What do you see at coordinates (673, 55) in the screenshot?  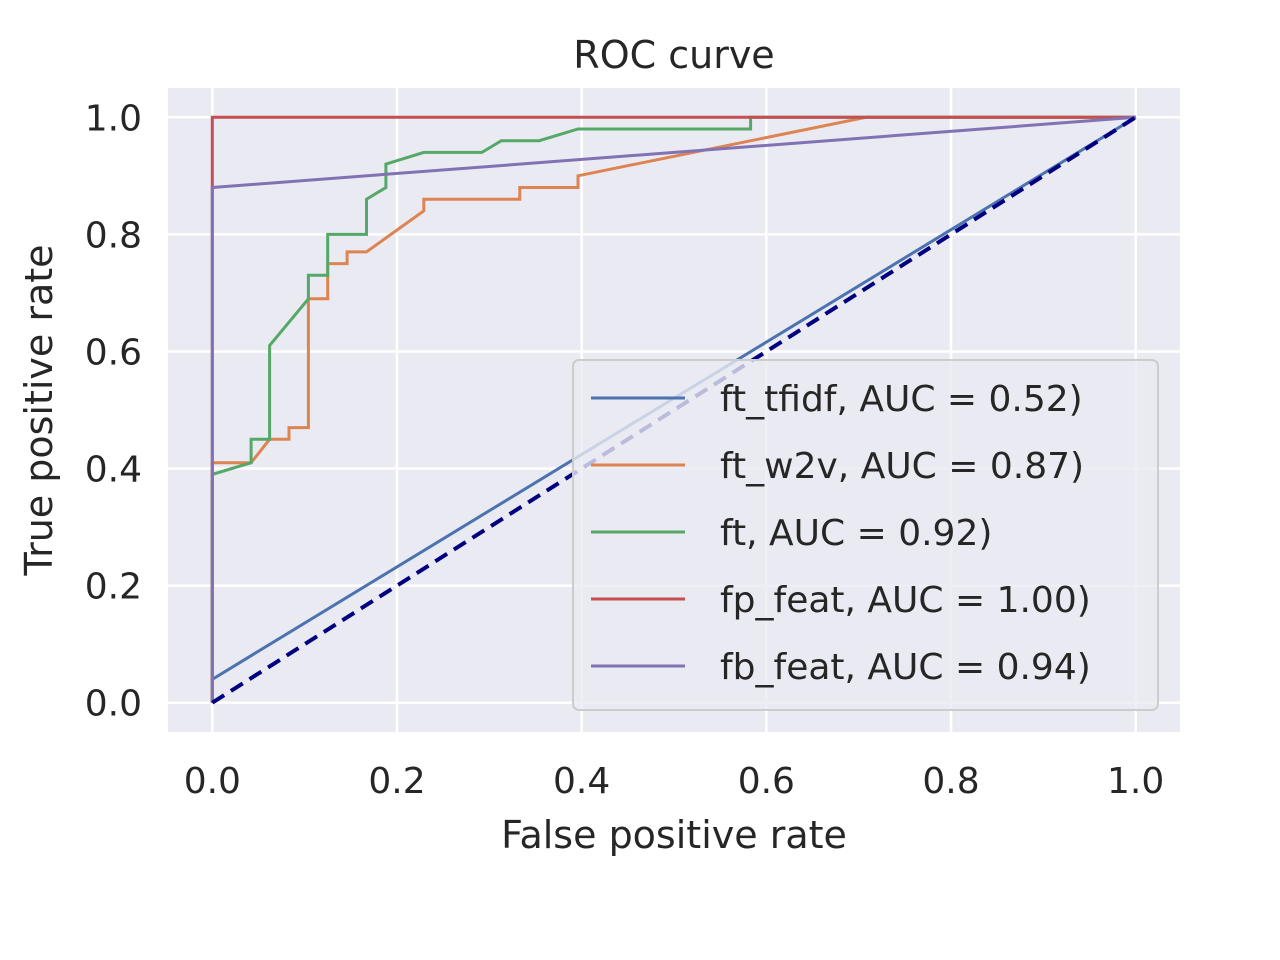 I see `chart-title: ROC curve` at bounding box center [673, 55].